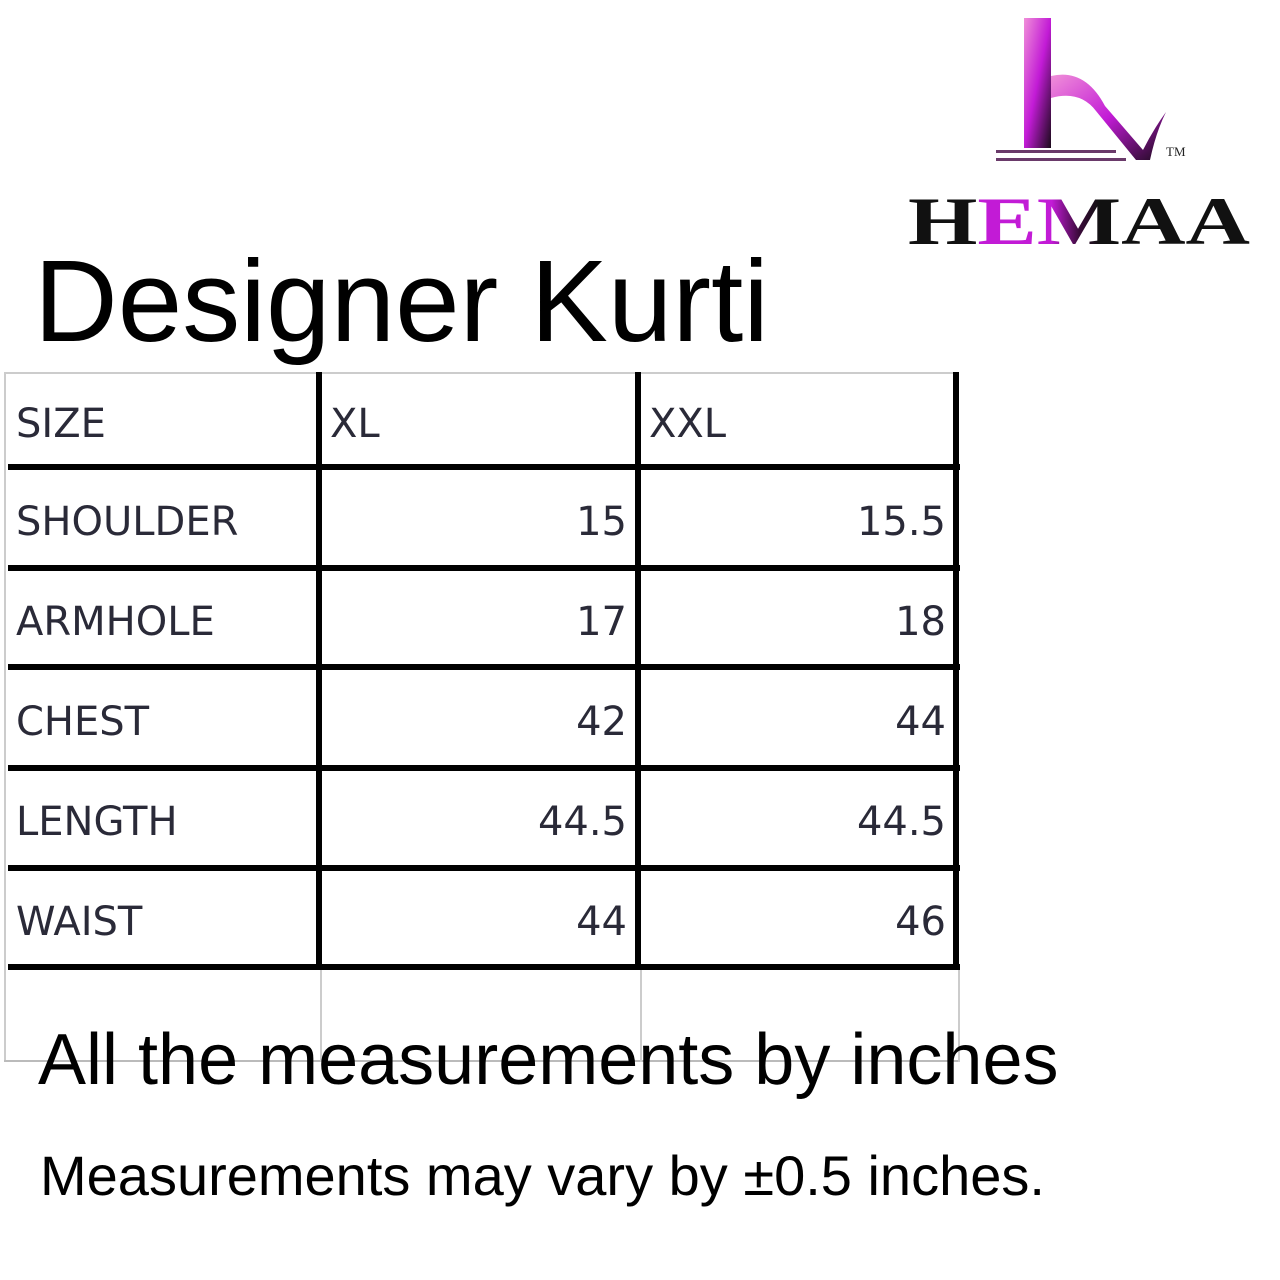 This screenshot has width=1280, height=1280. What do you see at coordinates (1079, 216) in the screenshot?
I see `brand-wordmark: HEMAA` at bounding box center [1079, 216].